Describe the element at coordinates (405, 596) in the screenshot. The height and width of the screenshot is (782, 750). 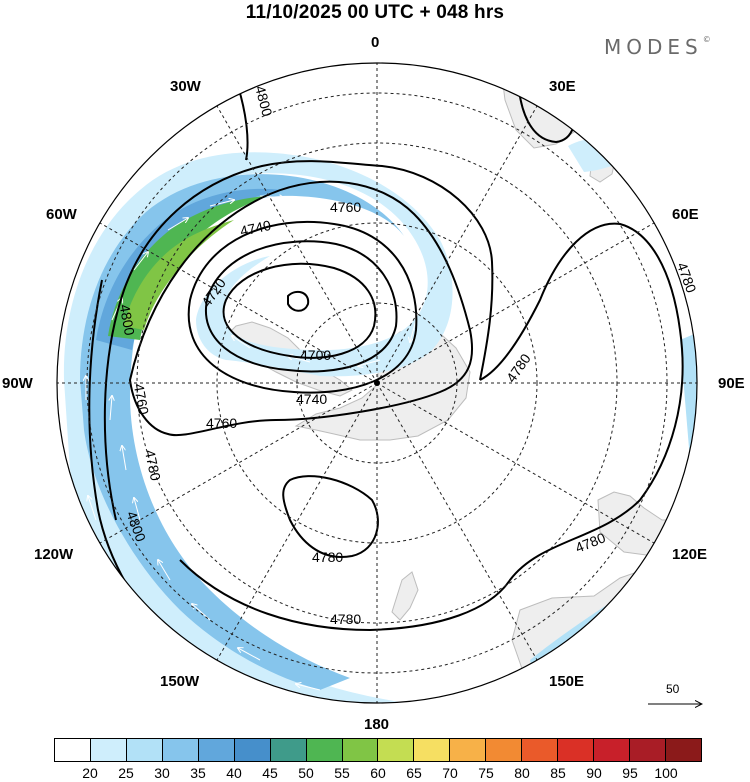
I see `land-new-zealand` at that location.